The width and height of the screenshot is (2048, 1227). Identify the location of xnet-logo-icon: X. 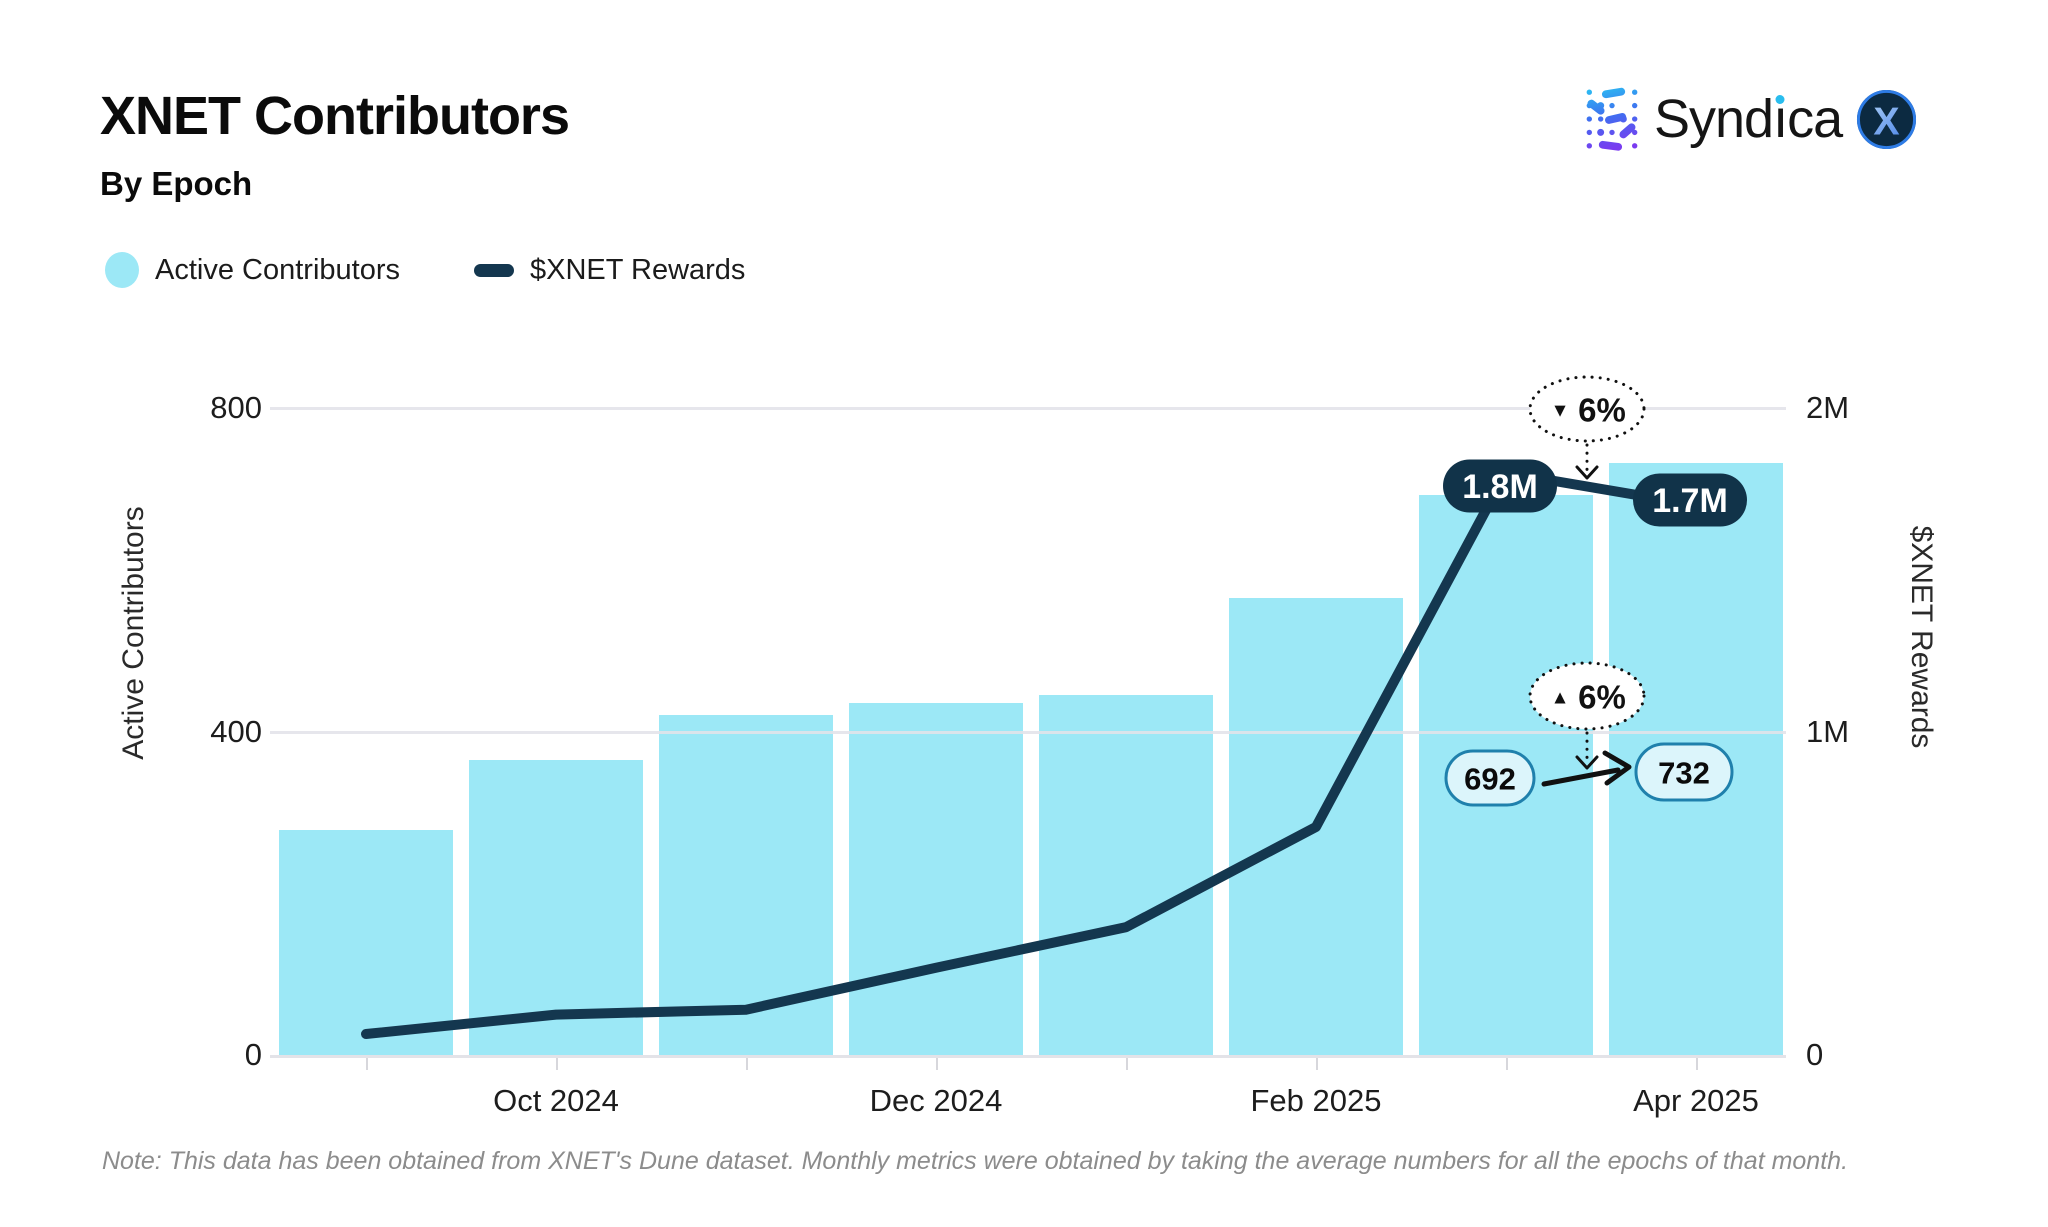
(1887, 119).